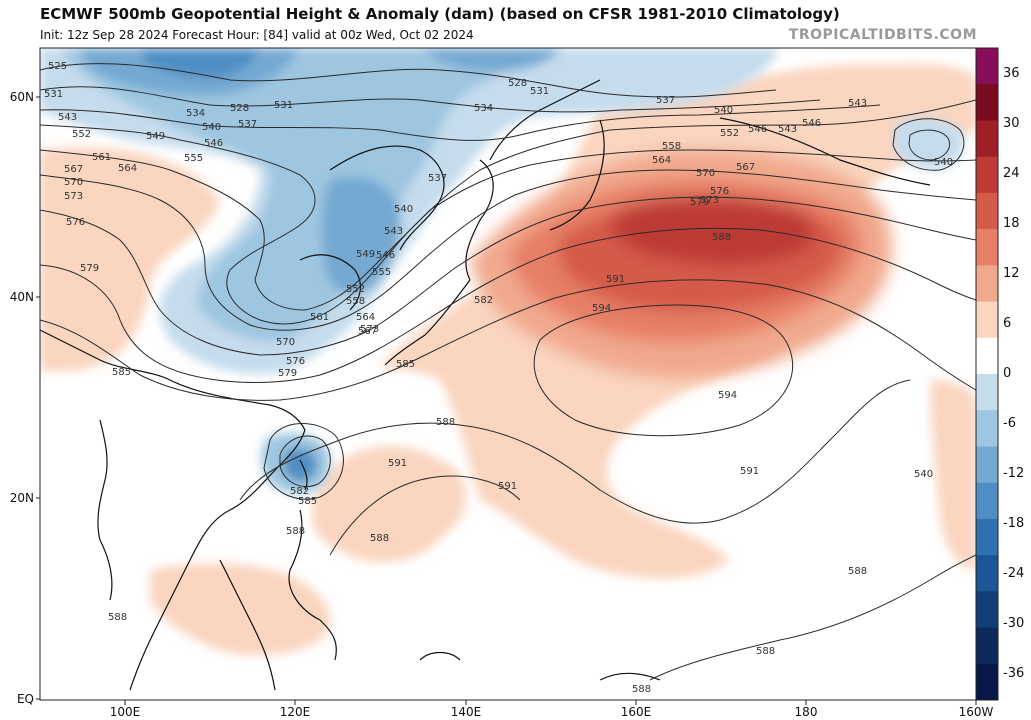 The image size is (1031, 720). What do you see at coordinates (125, 712) in the screenshot?
I see `lon-label: 100E` at bounding box center [125, 712].